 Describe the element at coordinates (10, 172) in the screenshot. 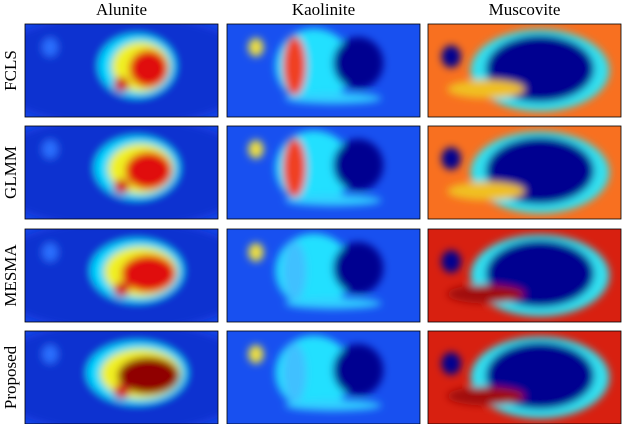

I see `row-label: GLMM` at that location.